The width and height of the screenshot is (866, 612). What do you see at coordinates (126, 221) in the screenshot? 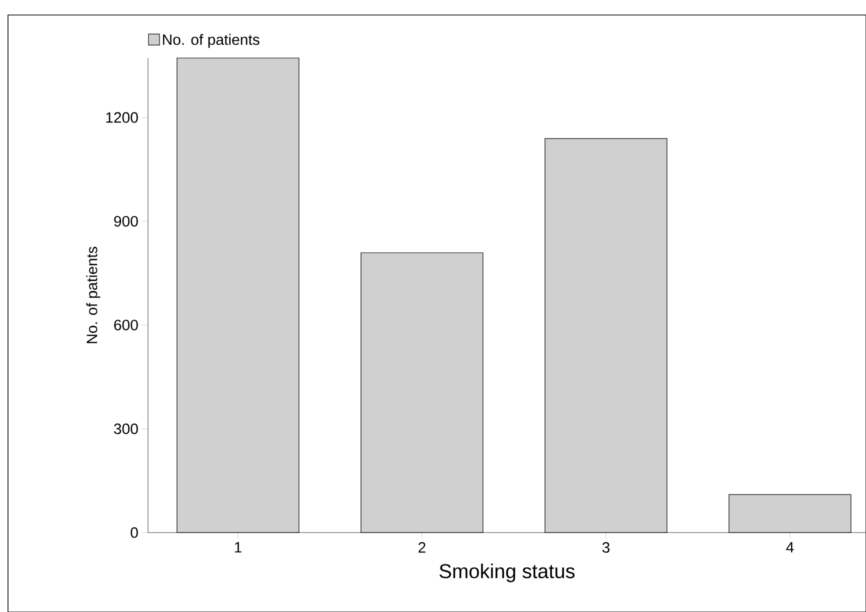
I see `y-tick-label: 900` at bounding box center [126, 221].